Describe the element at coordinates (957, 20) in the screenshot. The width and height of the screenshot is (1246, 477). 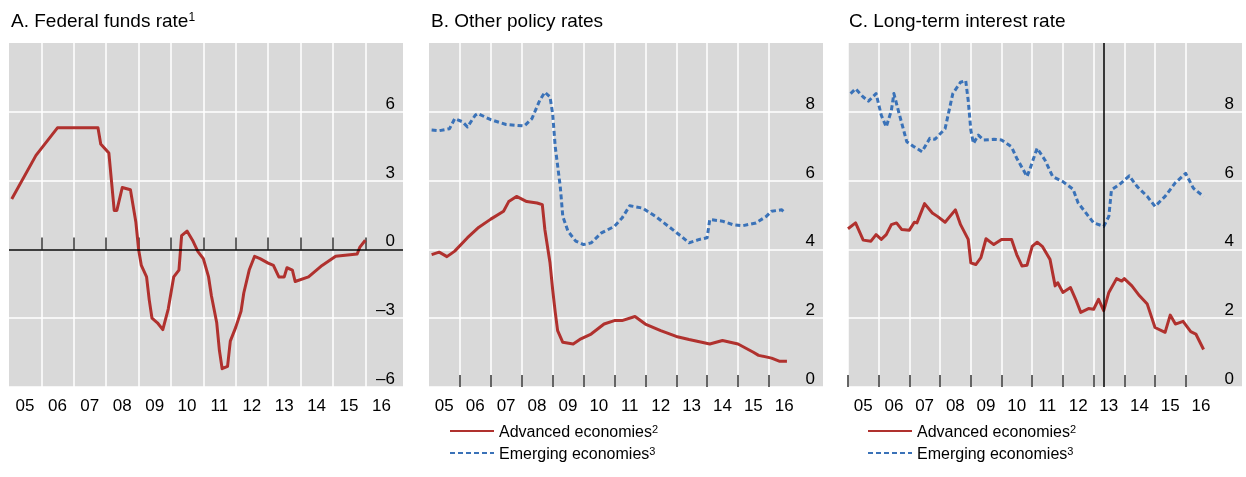
I see `chart-title: C. Long-term interest rate` at that location.